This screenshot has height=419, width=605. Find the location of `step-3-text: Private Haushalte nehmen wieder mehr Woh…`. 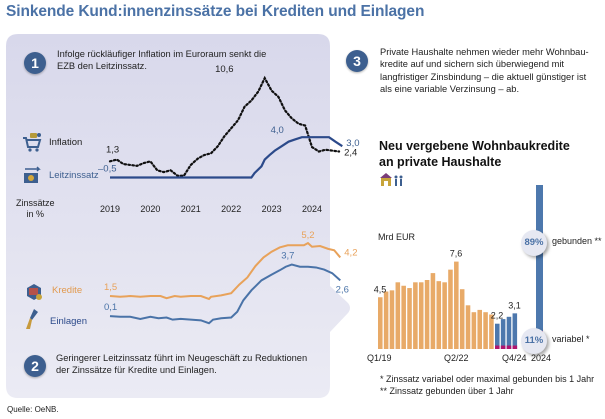

step-3-text: Private Haushalte nehmen wieder mehr Woh… is located at coordinates (484, 71).